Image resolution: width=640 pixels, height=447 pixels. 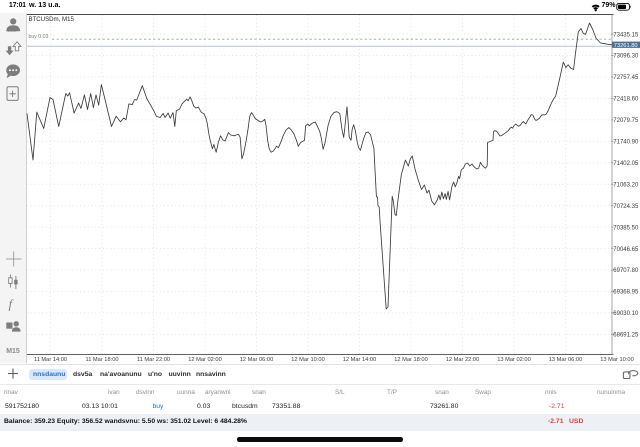 What do you see at coordinates (13, 351) in the screenshot?
I see `svg-text: M15` at bounding box center [13, 351].